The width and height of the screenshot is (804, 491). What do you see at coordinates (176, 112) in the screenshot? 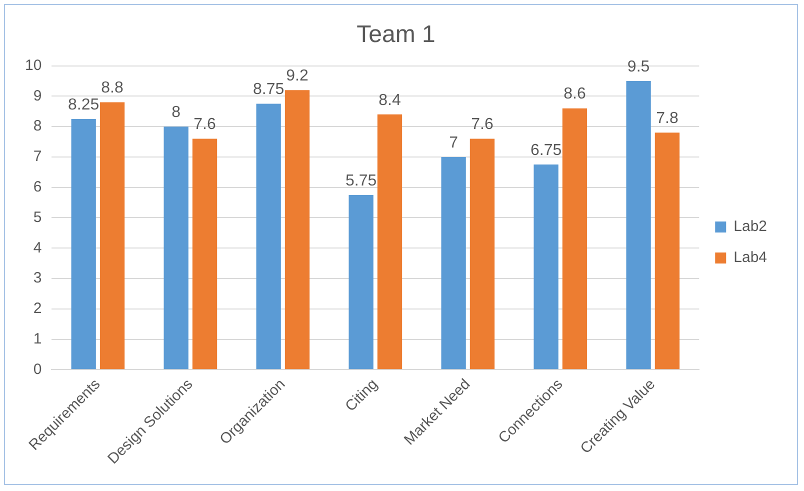
I see `data-label: 8` at bounding box center [176, 112].